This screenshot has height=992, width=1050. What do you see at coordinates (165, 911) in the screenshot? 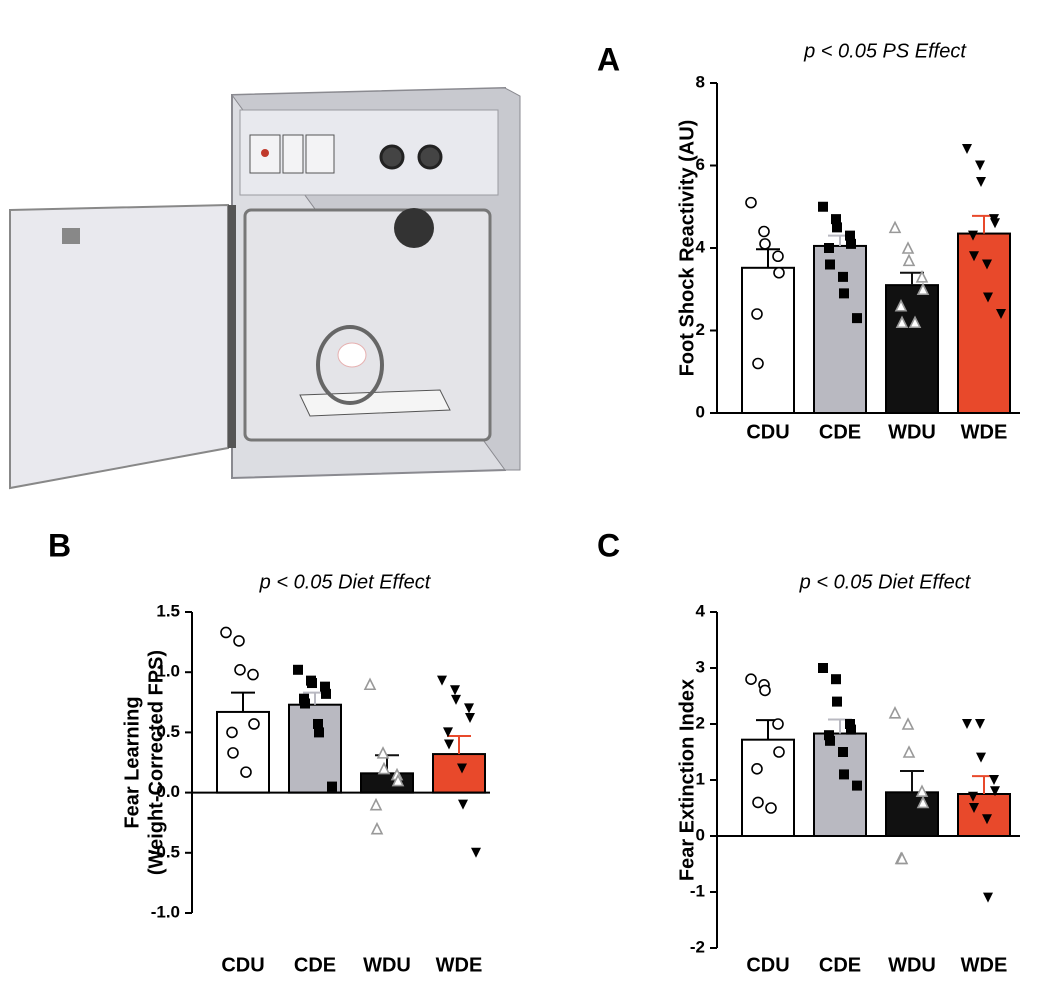
I see `y-tick-label: -1.0` at bounding box center [165, 911].